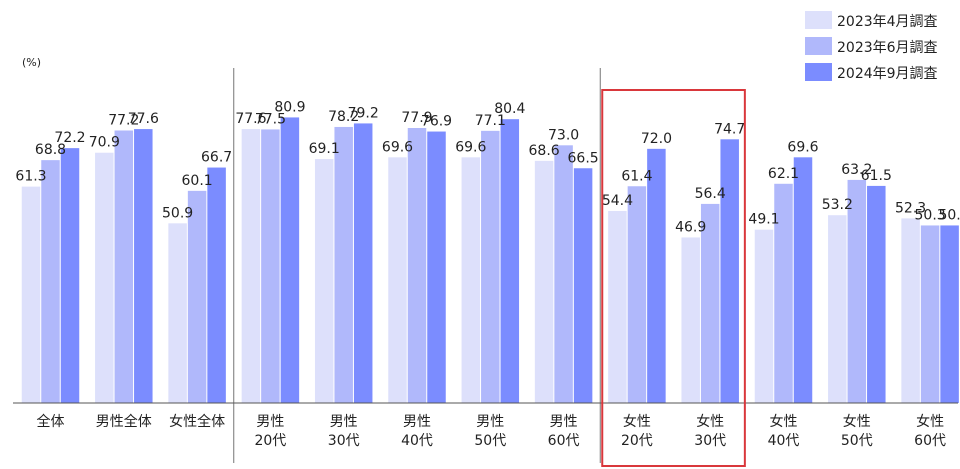  Describe the element at coordinates (31, 62) in the screenshot. I see `unit-label: (%)` at that location.